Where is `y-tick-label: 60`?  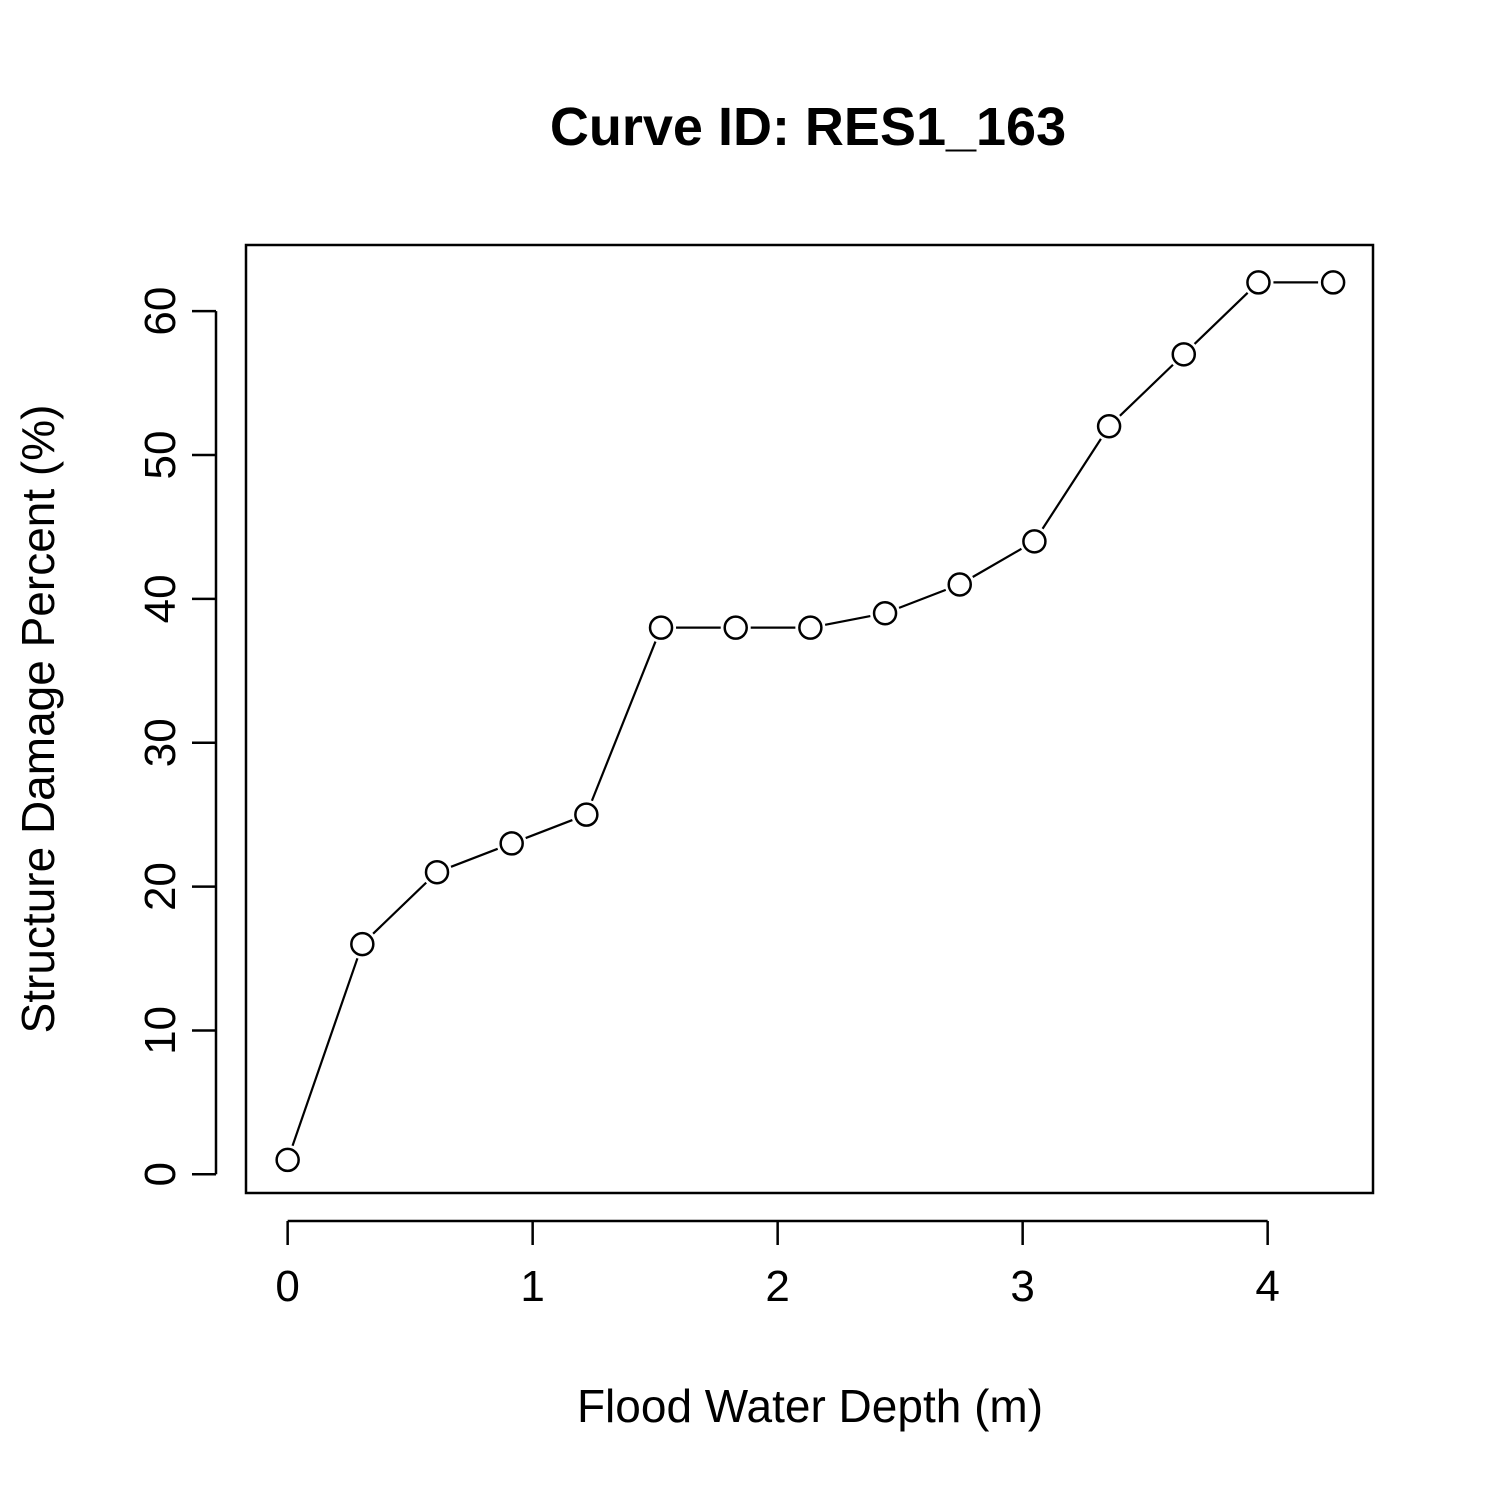
y-tick-label: 60 is located at coordinates (160, 311).